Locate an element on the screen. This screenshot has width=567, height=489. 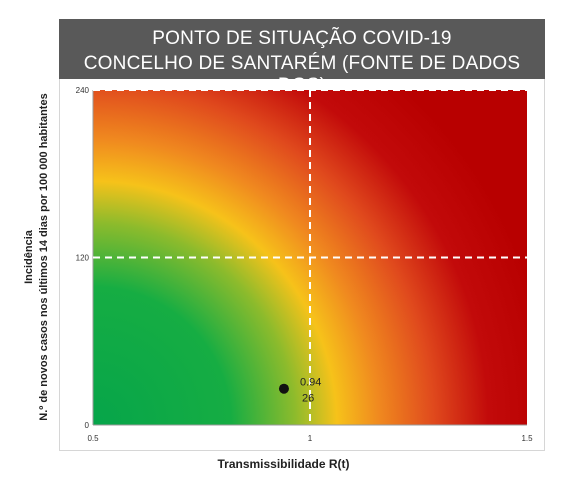
y-axis-title: Incidência is located at coordinates (29, 256).